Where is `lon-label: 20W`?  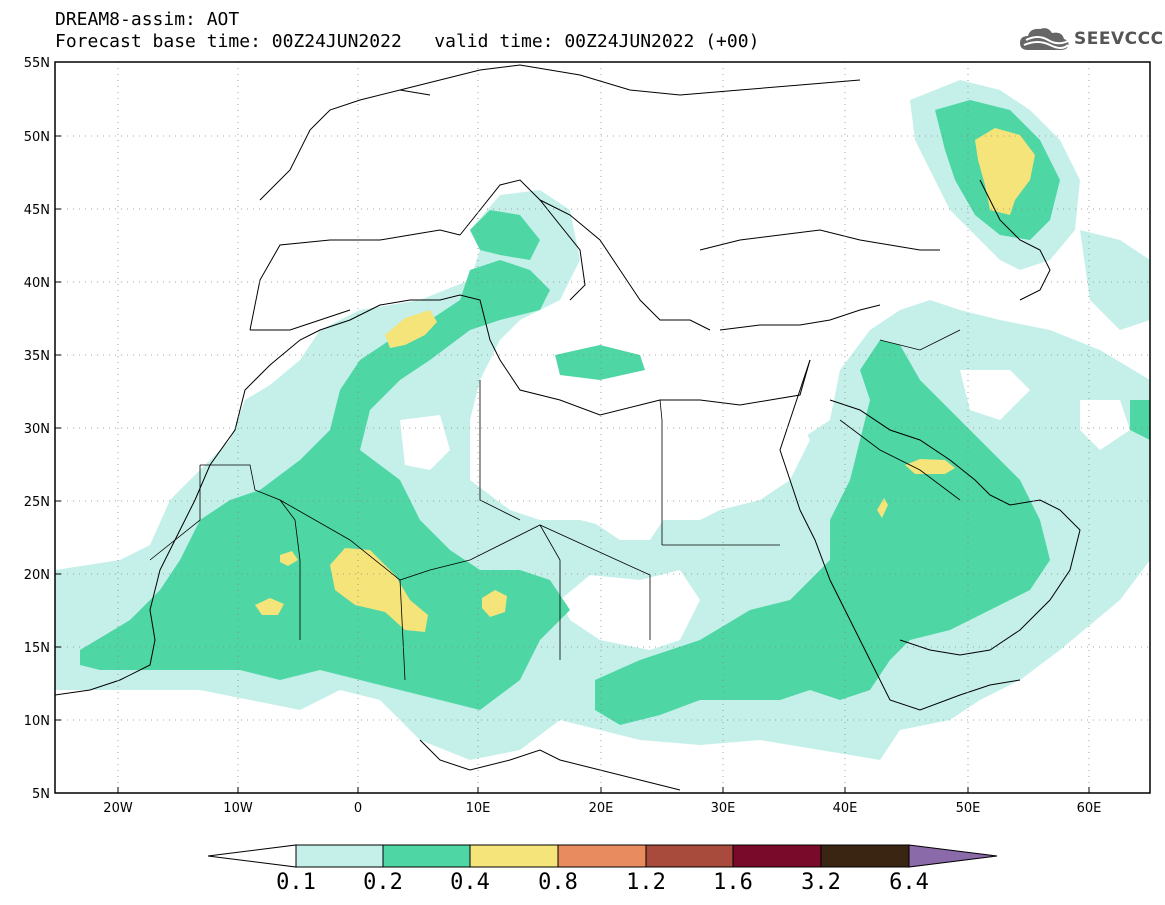 lon-label: 20W is located at coordinates (118, 808).